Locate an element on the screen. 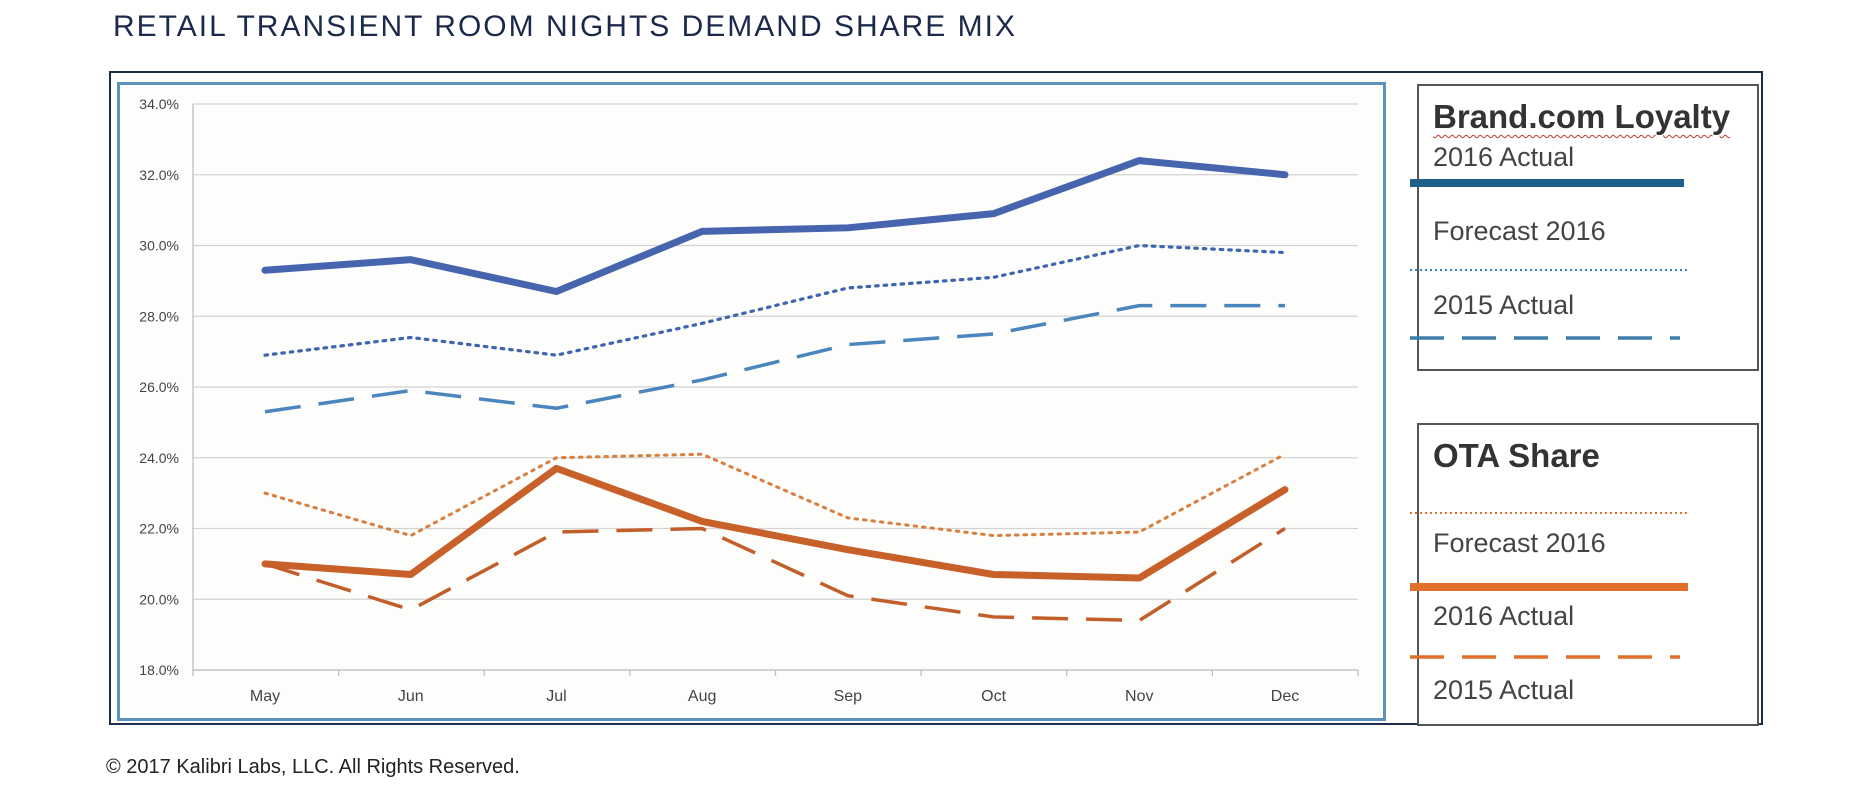  x-tick-label: May is located at coordinates (265, 696).